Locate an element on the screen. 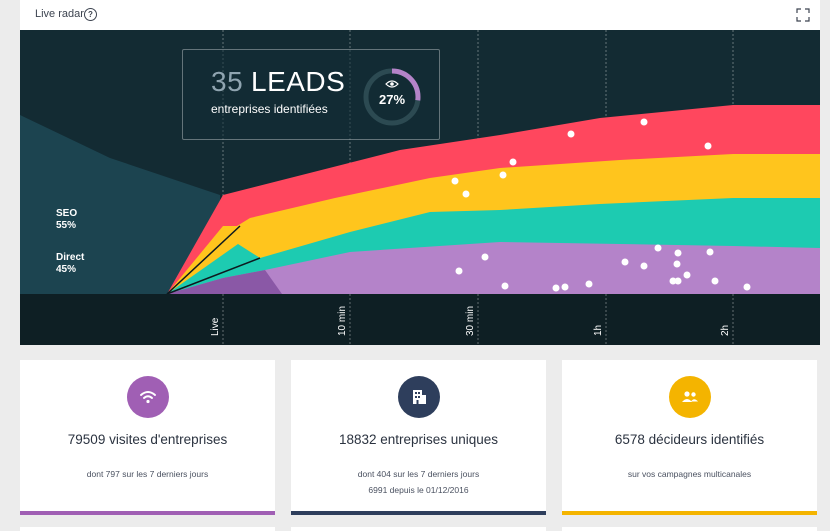 The image size is (830, 531). segment-pct: 55% is located at coordinates (66, 225).